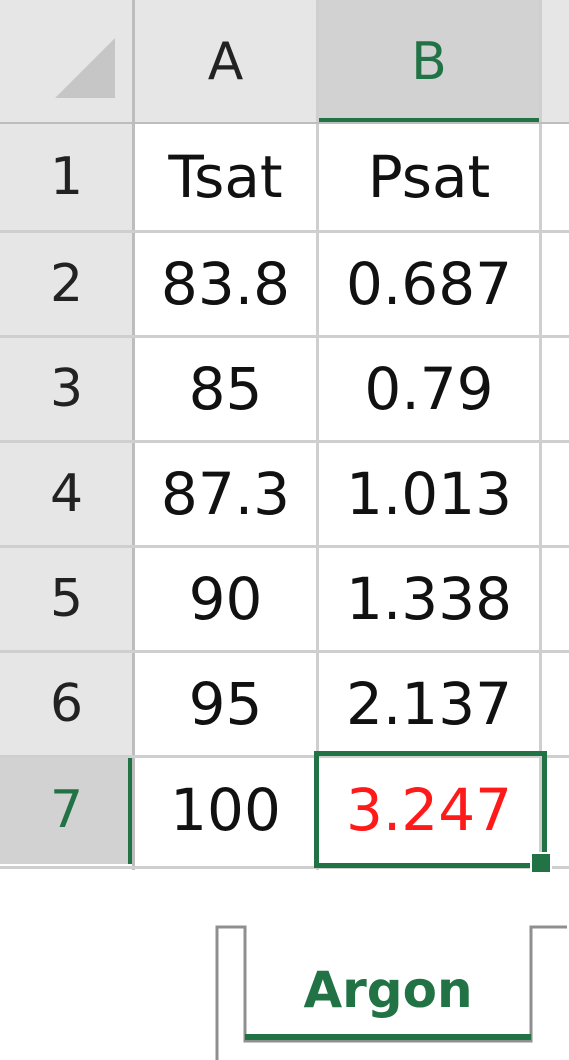 The height and width of the screenshot is (1060, 569). What do you see at coordinates (66, 283) in the screenshot?
I see `row-header-2: 2` at bounding box center [66, 283].